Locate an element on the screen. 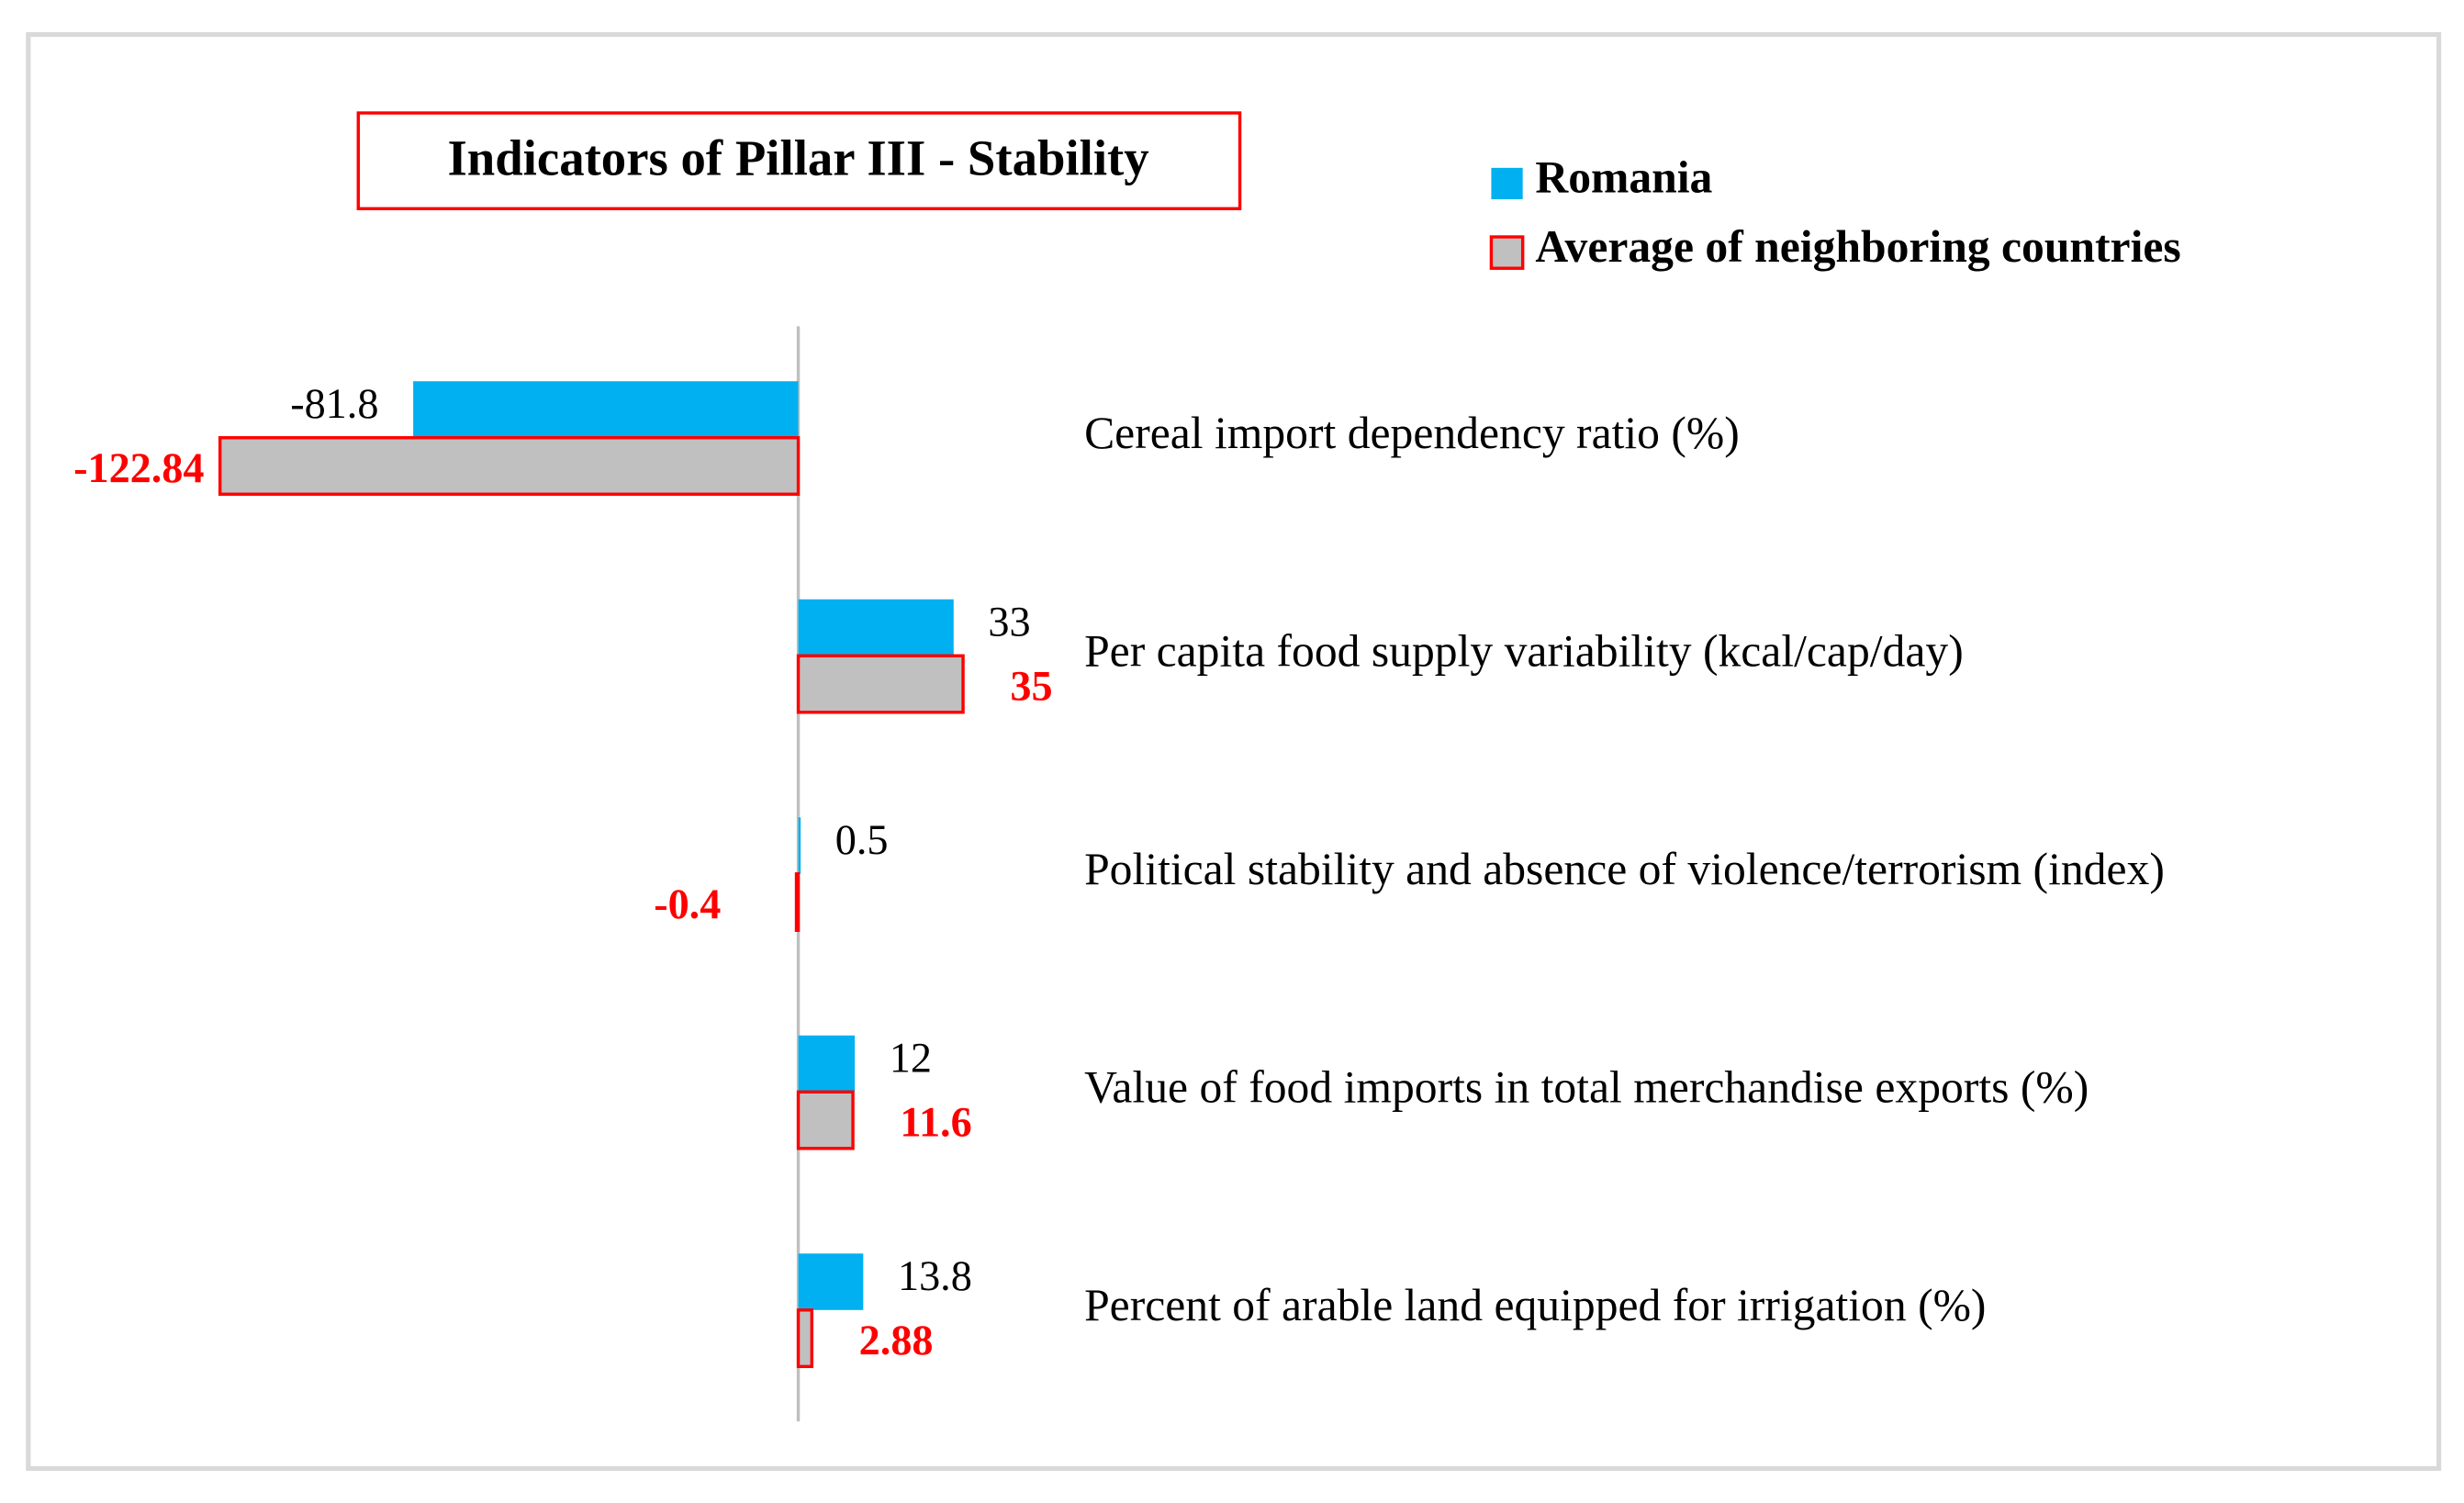  value-label: -0.4 is located at coordinates (687, 903).